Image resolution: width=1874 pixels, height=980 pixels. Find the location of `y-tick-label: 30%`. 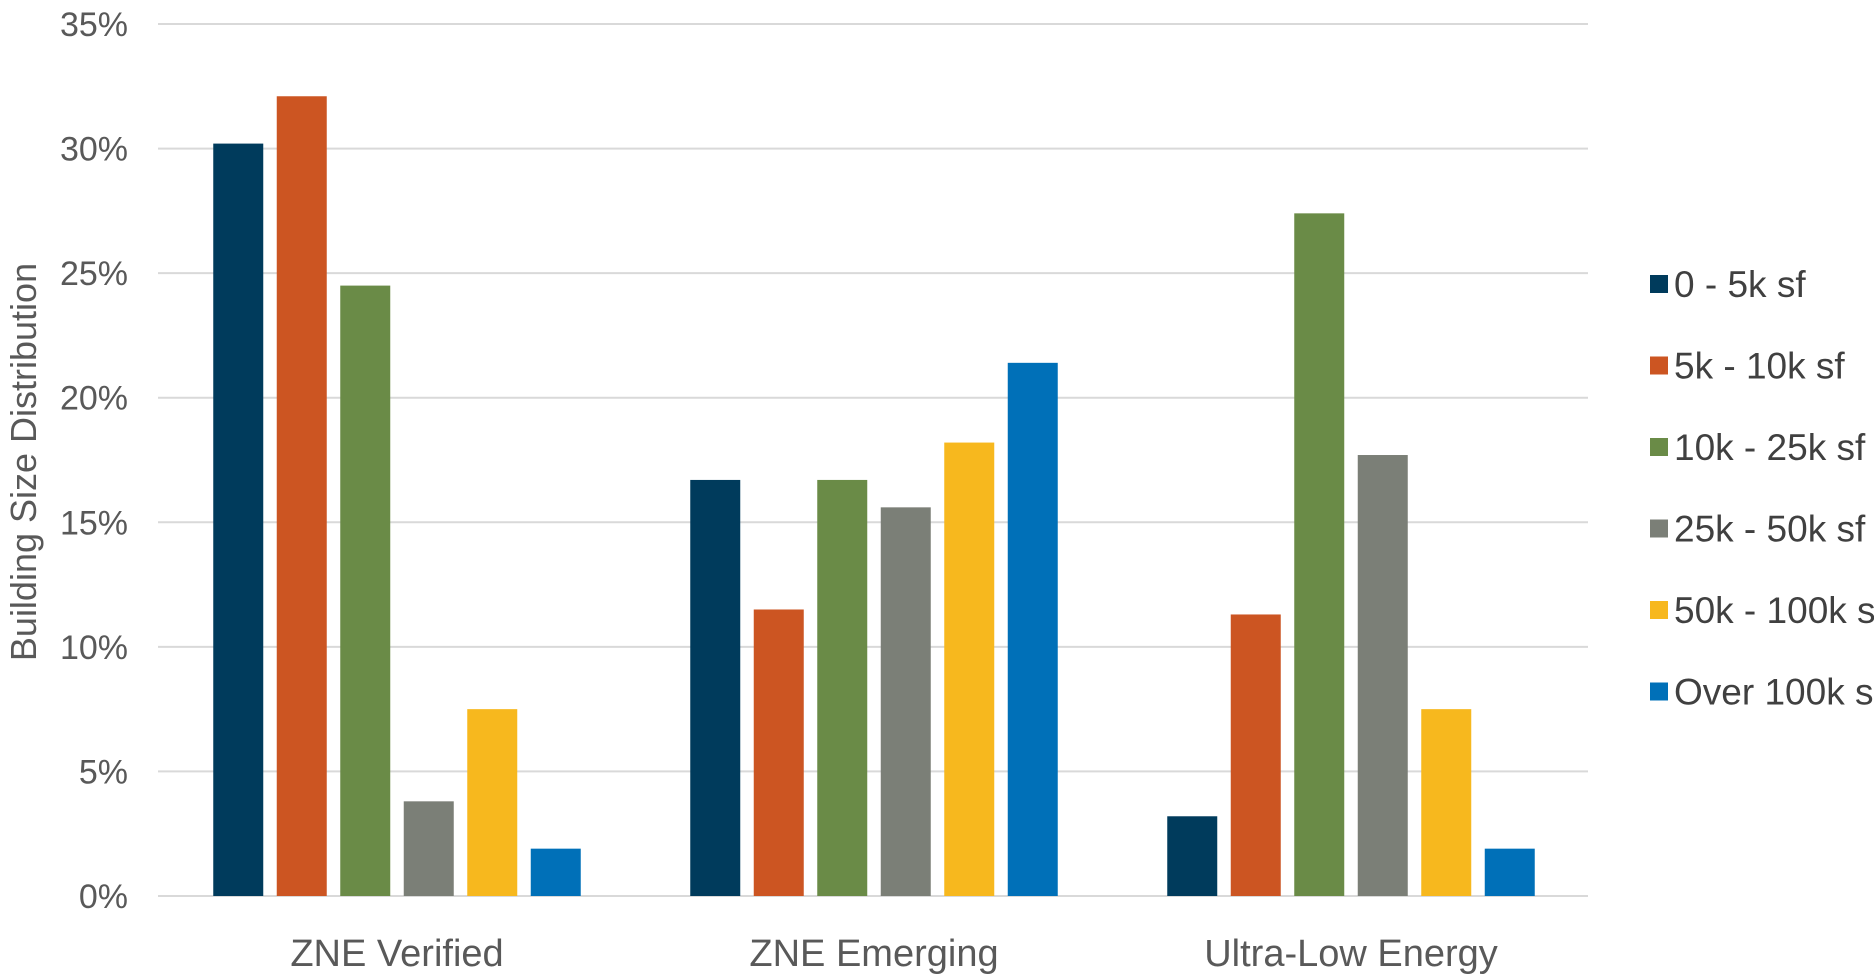

y-tick-label: 30% is located at coordinates (94, 150).